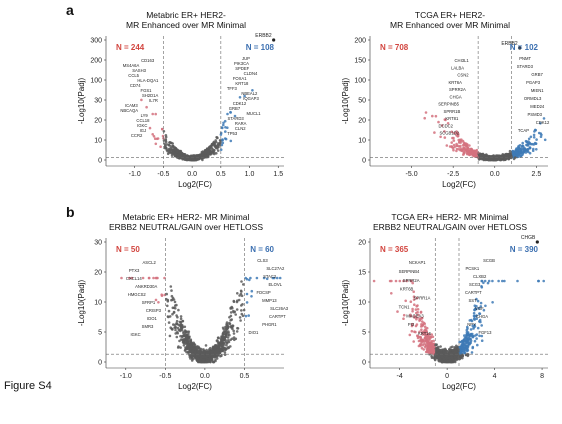  Describe the element at coordinates (485, 332) in the screenshot. I see `gene-label: FGF13` at that location.